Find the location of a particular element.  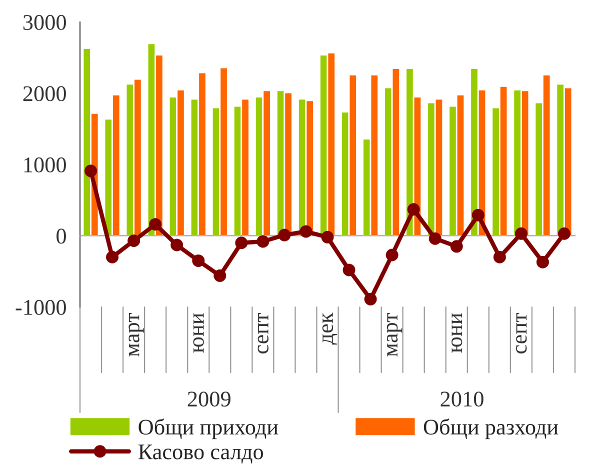

legend-label: Общи разходи is located at coordinates (491, 429).